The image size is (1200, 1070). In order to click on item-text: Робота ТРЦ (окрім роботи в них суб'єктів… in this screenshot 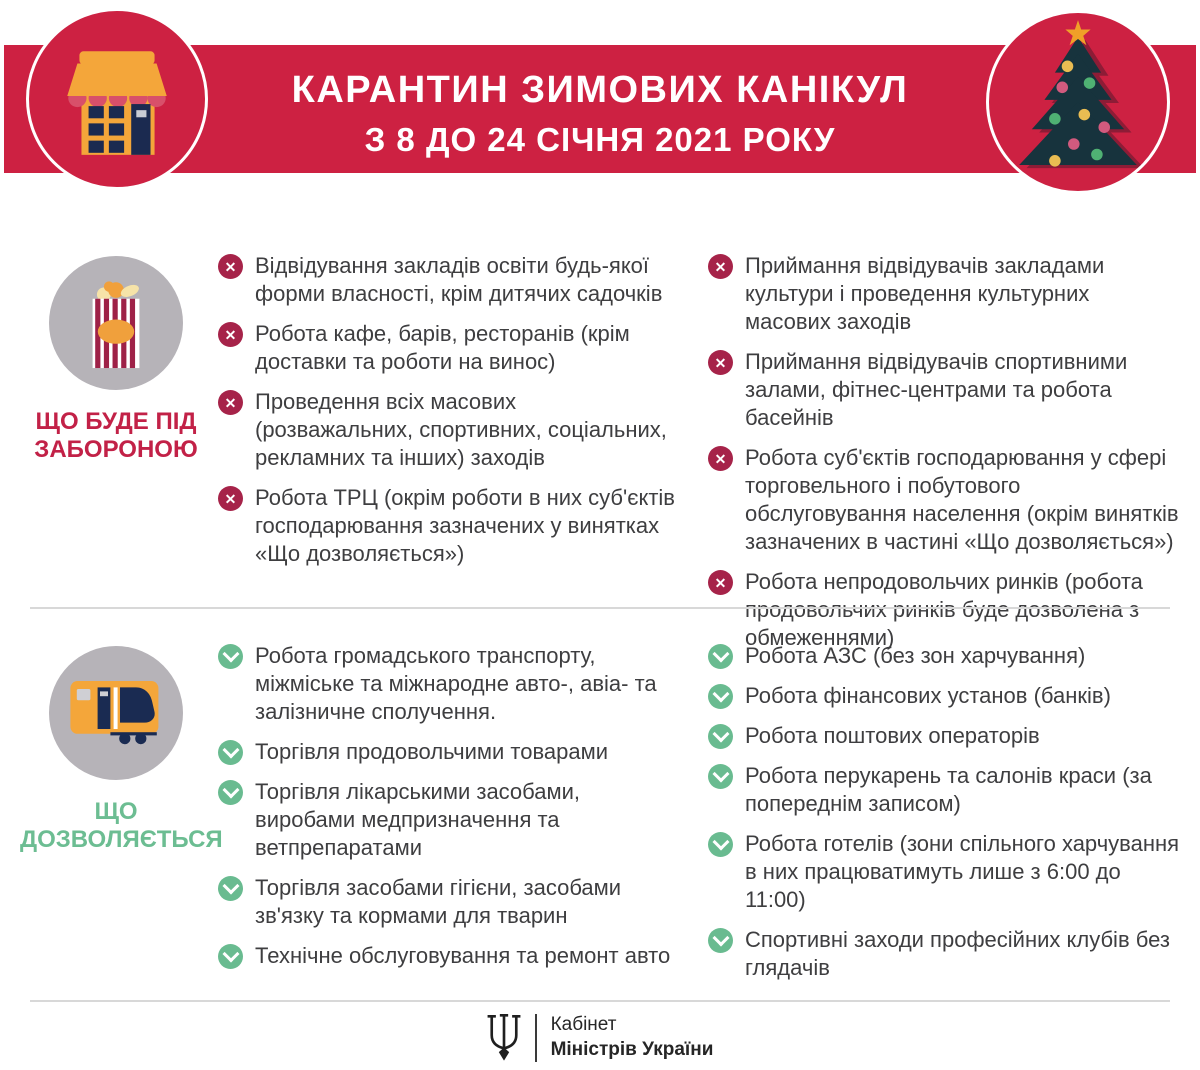, I will do `click(465, 525)`.